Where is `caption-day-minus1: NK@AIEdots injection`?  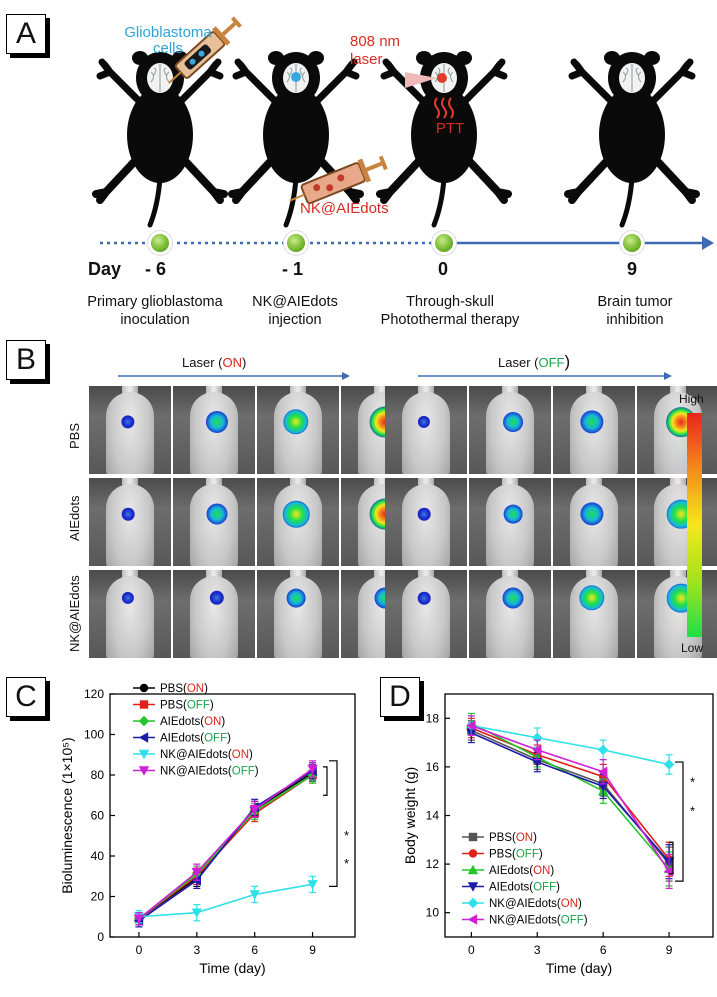 caption-day-minus1: NK@AIEdots injection is located at coordinates (295, 311).